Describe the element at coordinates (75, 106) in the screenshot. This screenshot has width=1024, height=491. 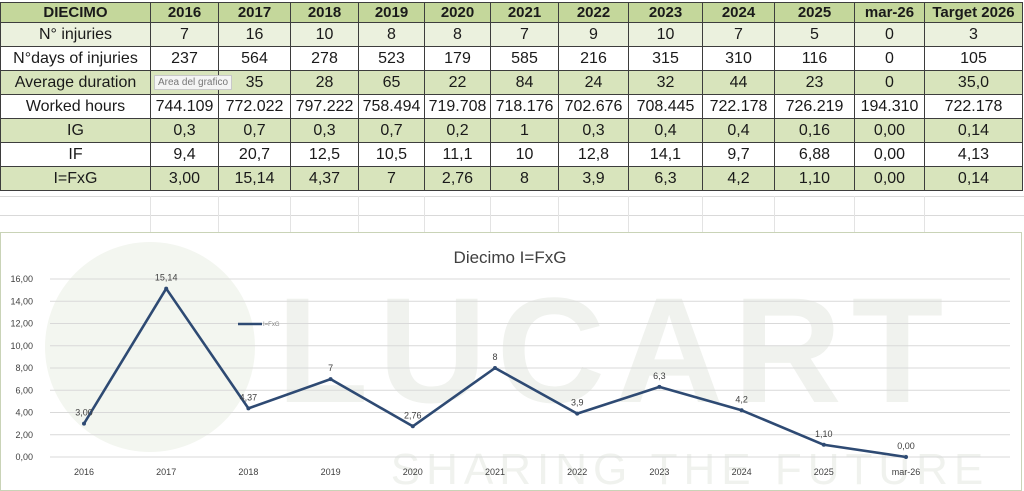
I see `row-label-cell: Worked hours` at that location.